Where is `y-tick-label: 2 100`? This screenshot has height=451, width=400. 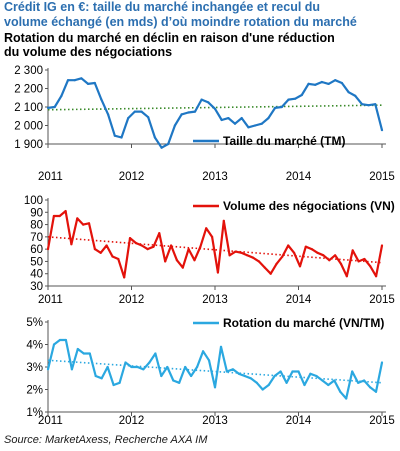
y-tick-label: 2 100 is located at coordinates (28, 108).